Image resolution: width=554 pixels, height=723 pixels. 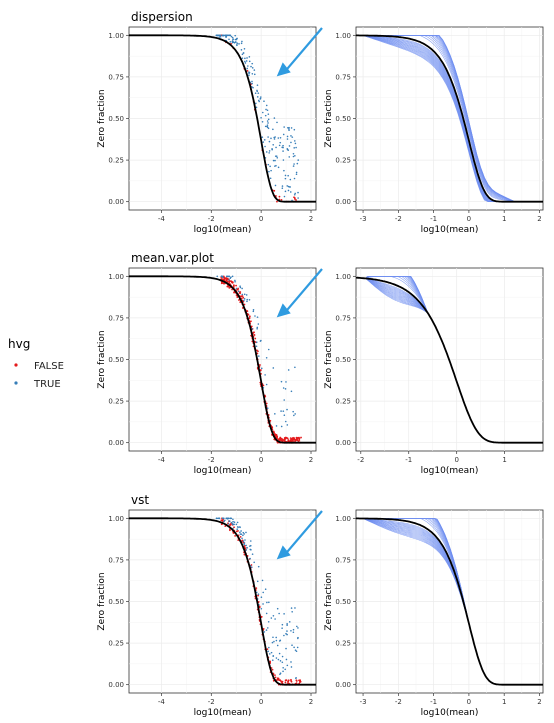 What do you see at coordinates (116, 119) in the screenshot?
I see `y-tick-label: 0.50` at bounding box center [116, 119].